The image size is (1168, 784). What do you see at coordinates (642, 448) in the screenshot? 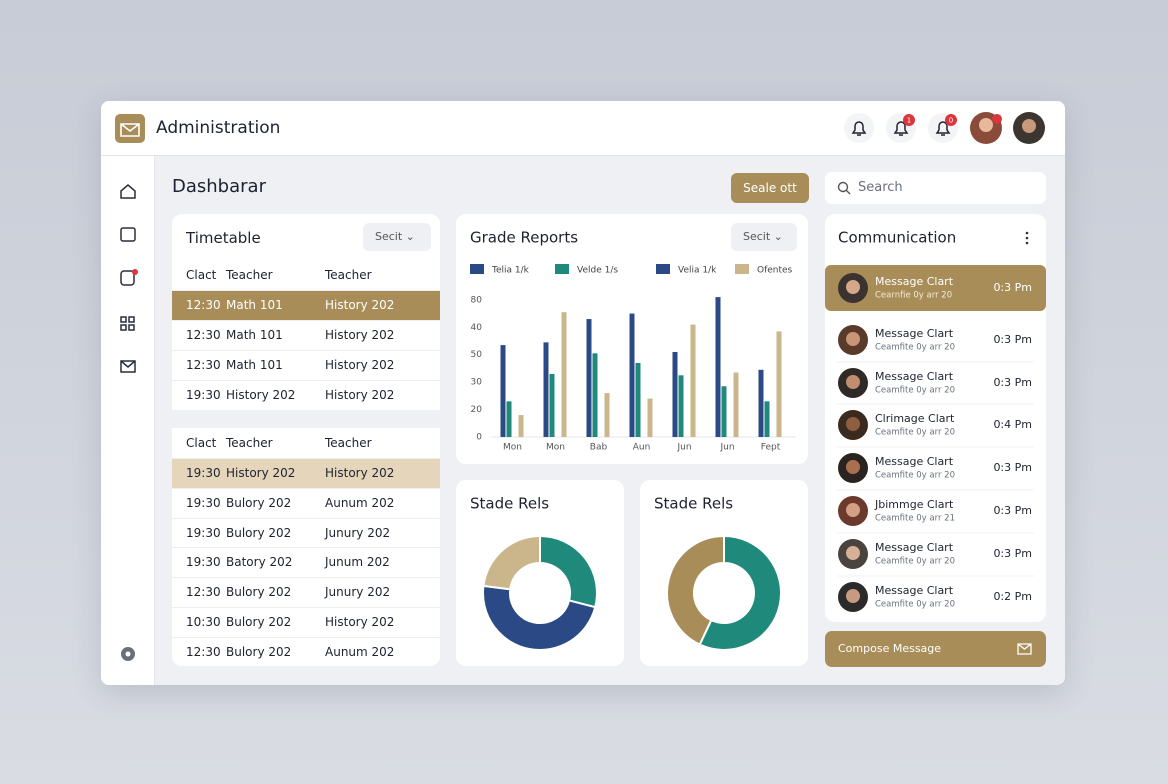
I see `x-tick-label: Aun` at bounding box center [642, 448].